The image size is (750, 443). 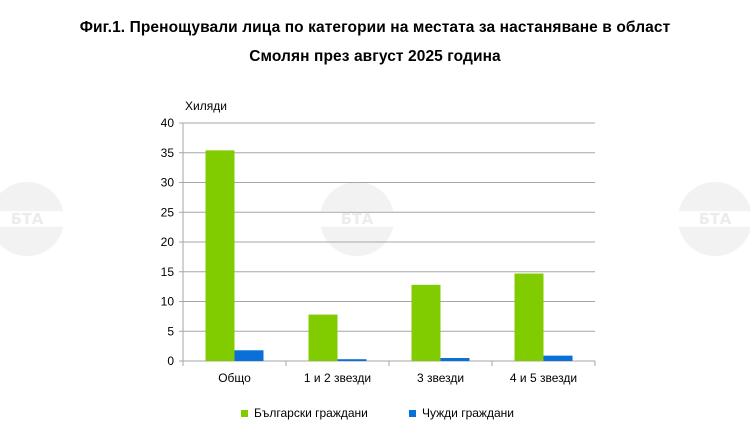 I want to click on y-tick-label: 10, so click(x=168, y=302).